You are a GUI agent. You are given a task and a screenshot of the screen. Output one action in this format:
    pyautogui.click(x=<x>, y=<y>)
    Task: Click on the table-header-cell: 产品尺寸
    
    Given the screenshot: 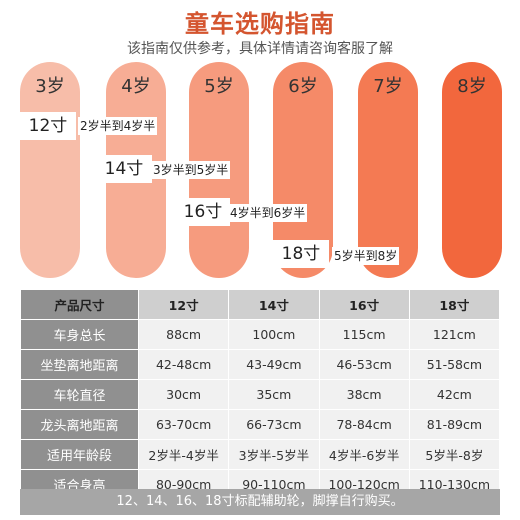 What is the action you would take?
    pyautogui.click(x=79, y=304)
    